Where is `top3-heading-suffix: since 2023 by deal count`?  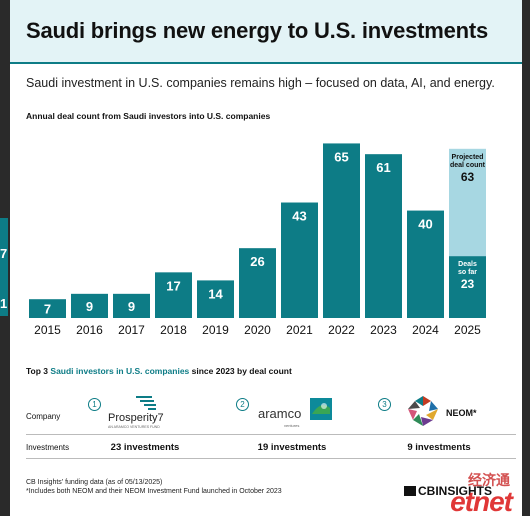 top3-heading-suffix: since 2023 by deal count is located at coordinates (240, 371).